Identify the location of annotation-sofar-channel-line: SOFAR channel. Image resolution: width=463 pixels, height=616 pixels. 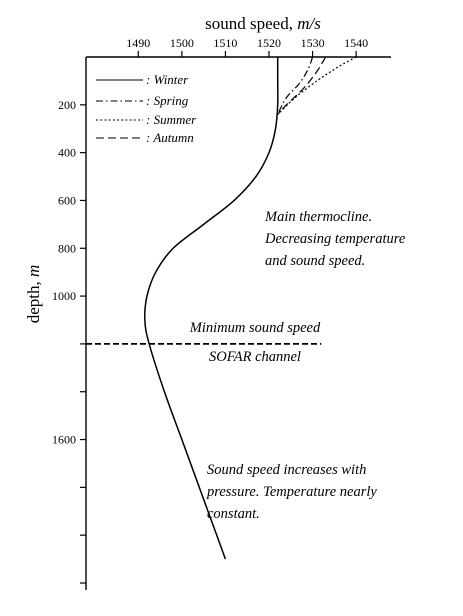
(255, 357).